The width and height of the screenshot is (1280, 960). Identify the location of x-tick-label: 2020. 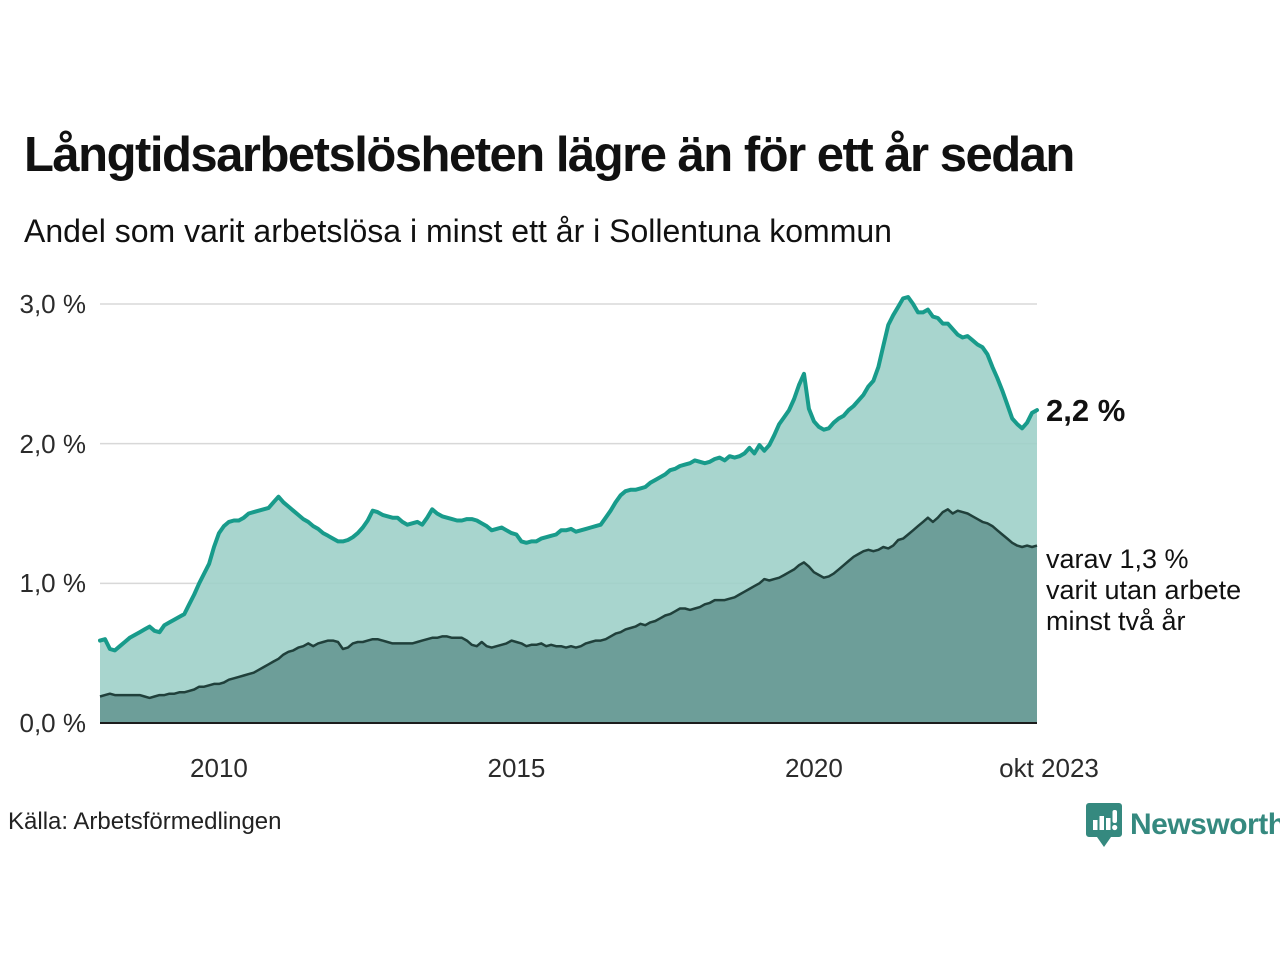
(813, 768).